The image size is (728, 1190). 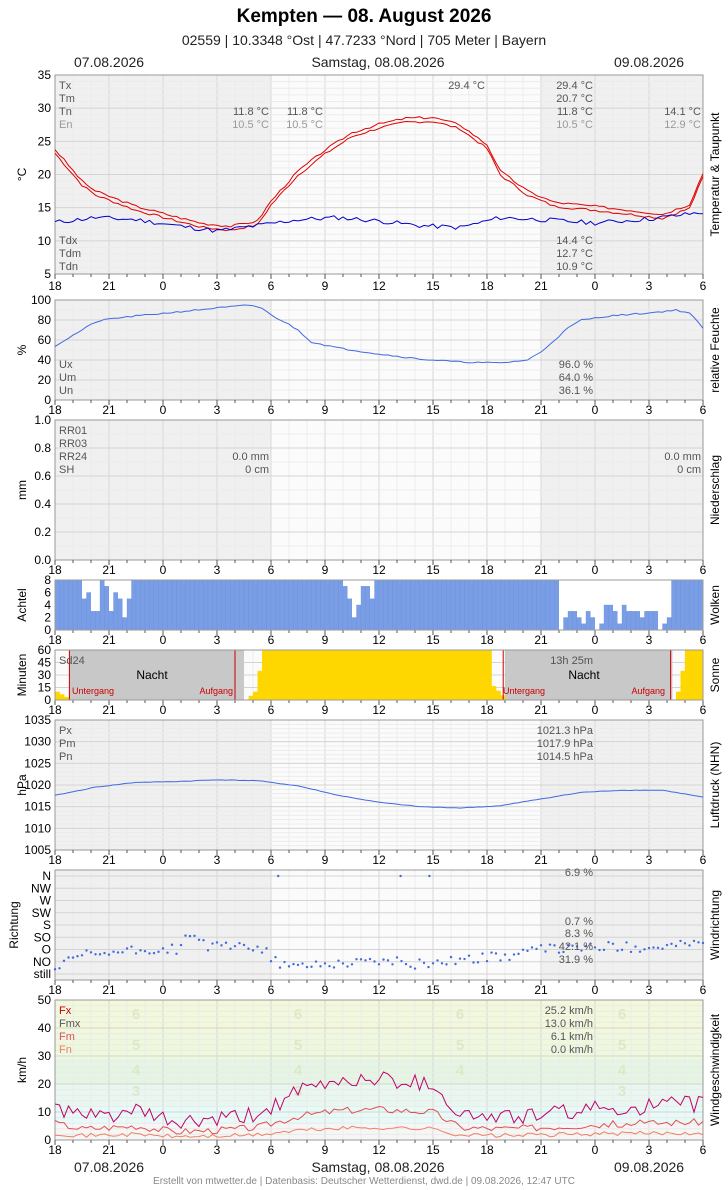 I want to click on wind_dir-y-tick-label: O, so click(x=46, y=950).